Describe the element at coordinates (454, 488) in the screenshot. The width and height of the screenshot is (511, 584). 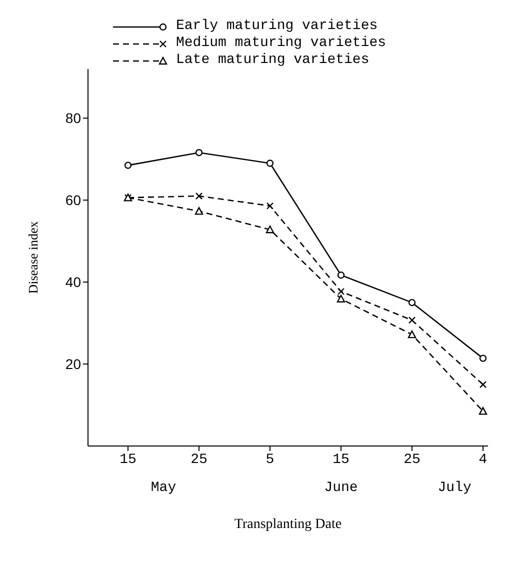
I see `text: July` at that location.